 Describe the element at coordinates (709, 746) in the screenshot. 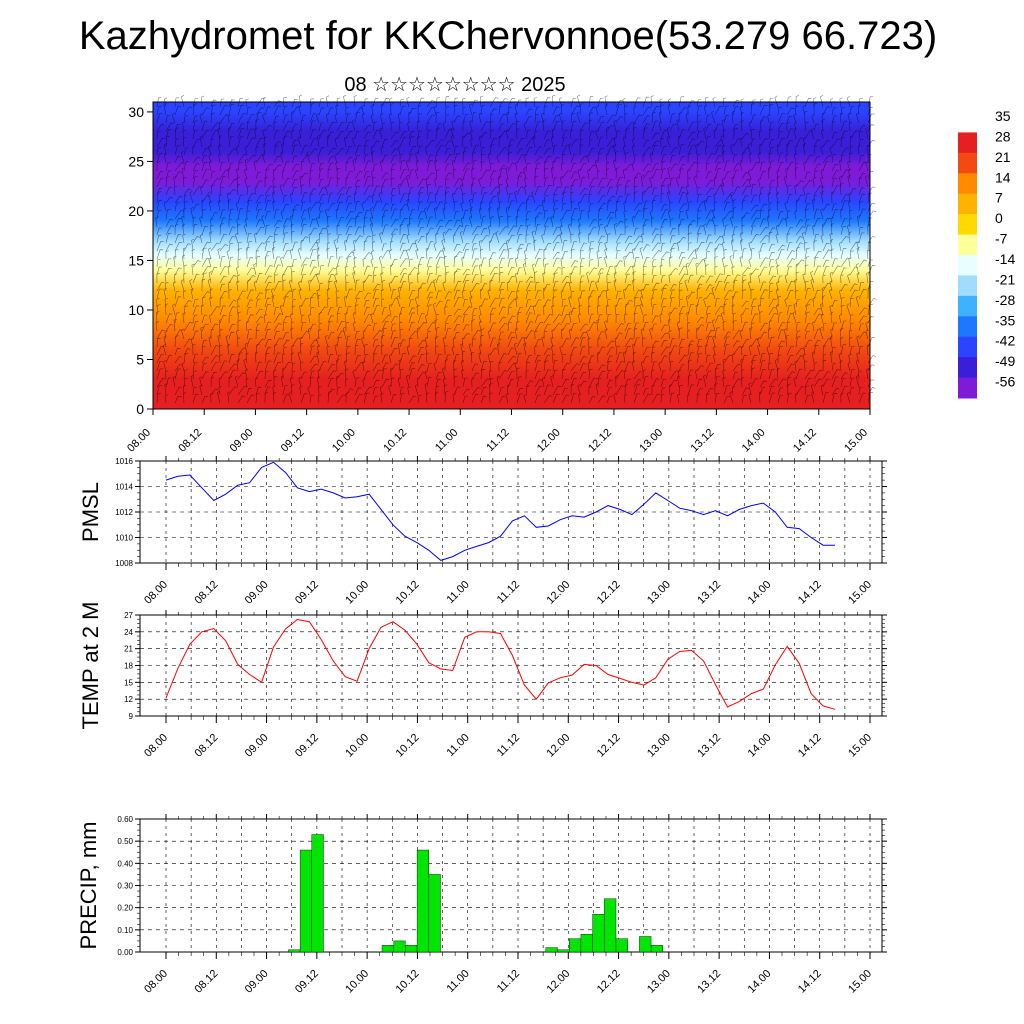

I see `temp-x-tick-label: 13.12` at that location.